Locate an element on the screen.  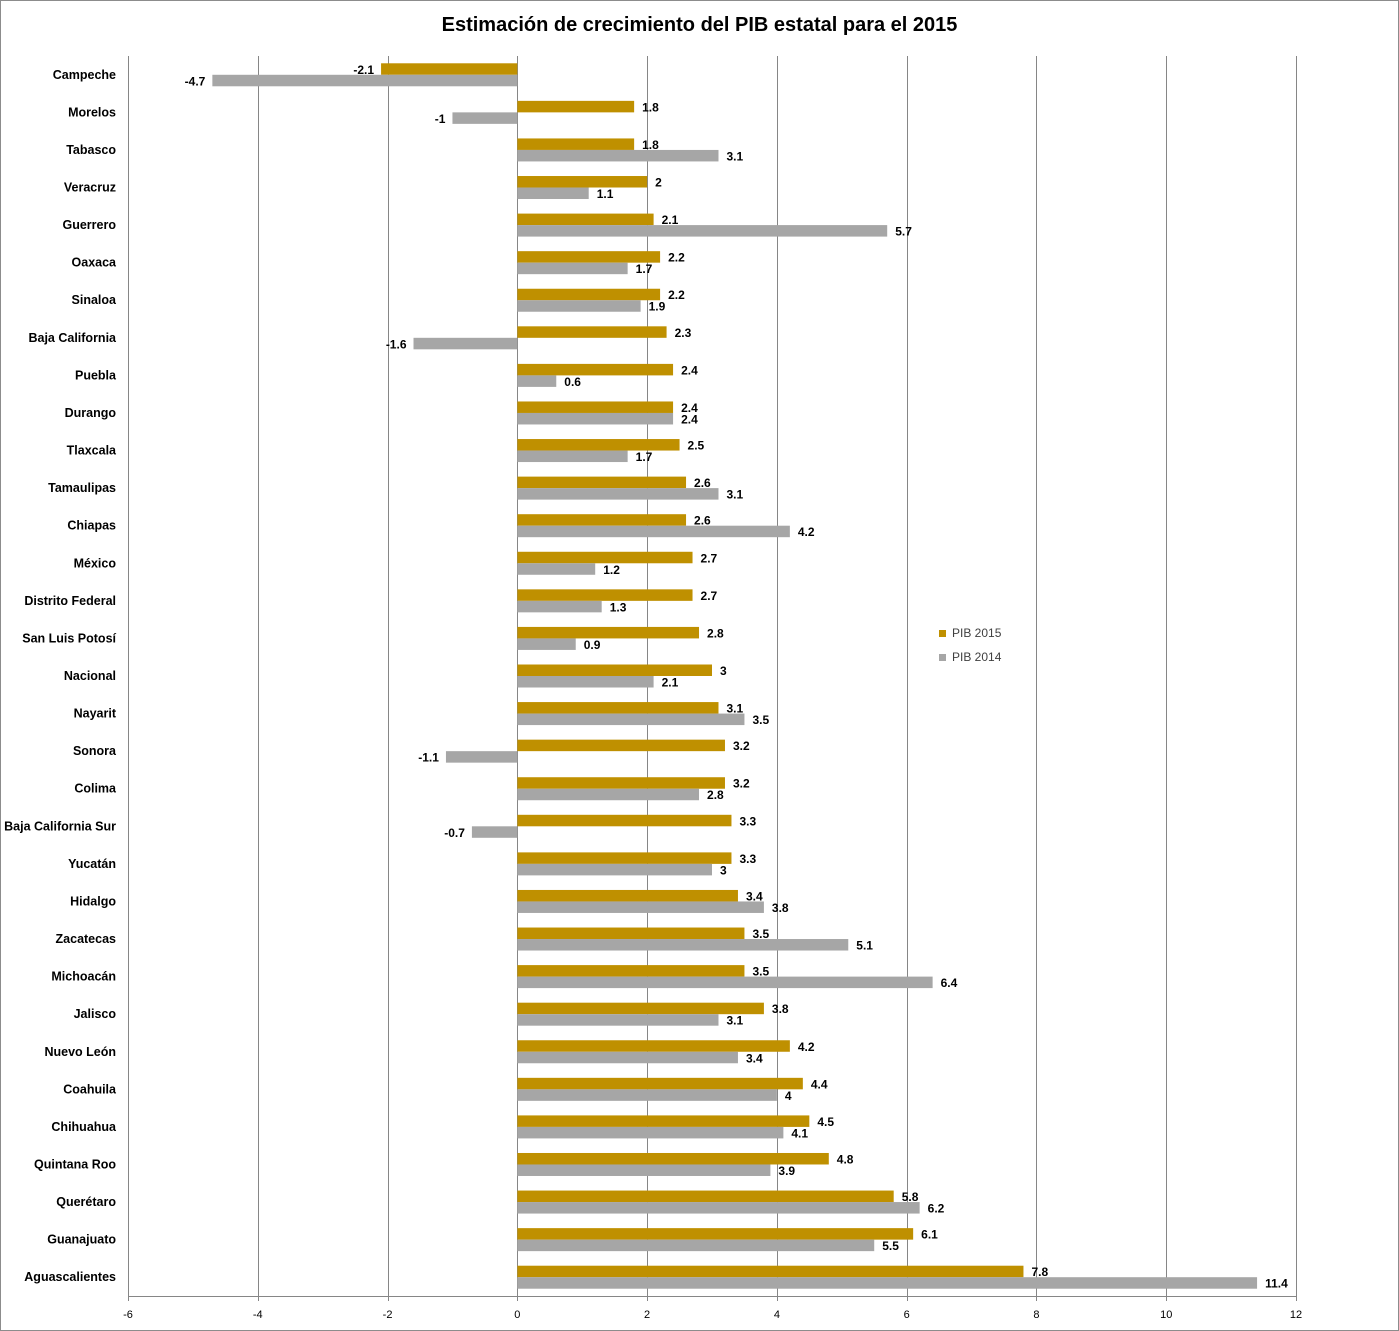
data-label: -1 is located at coordinates (440, 119).